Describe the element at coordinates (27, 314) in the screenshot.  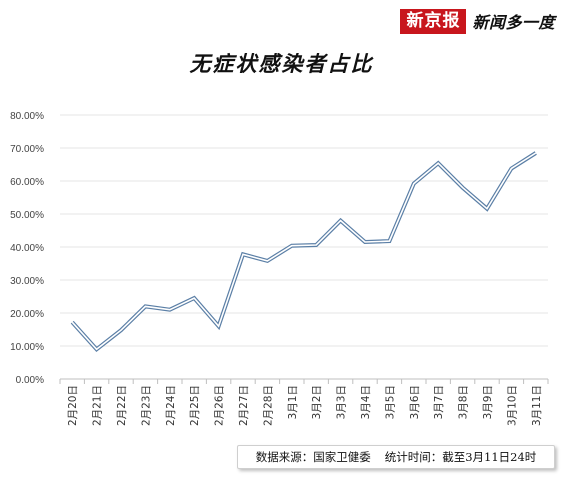
I see `y-tick-label: 20.00%` at that location.